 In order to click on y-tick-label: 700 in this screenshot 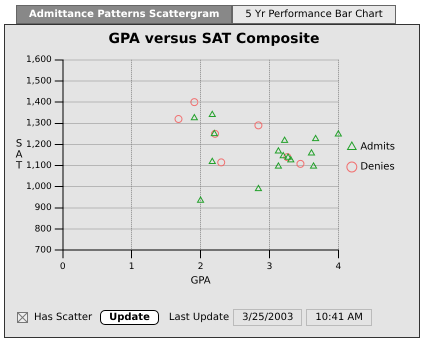, I will do `click(43, 251)`.